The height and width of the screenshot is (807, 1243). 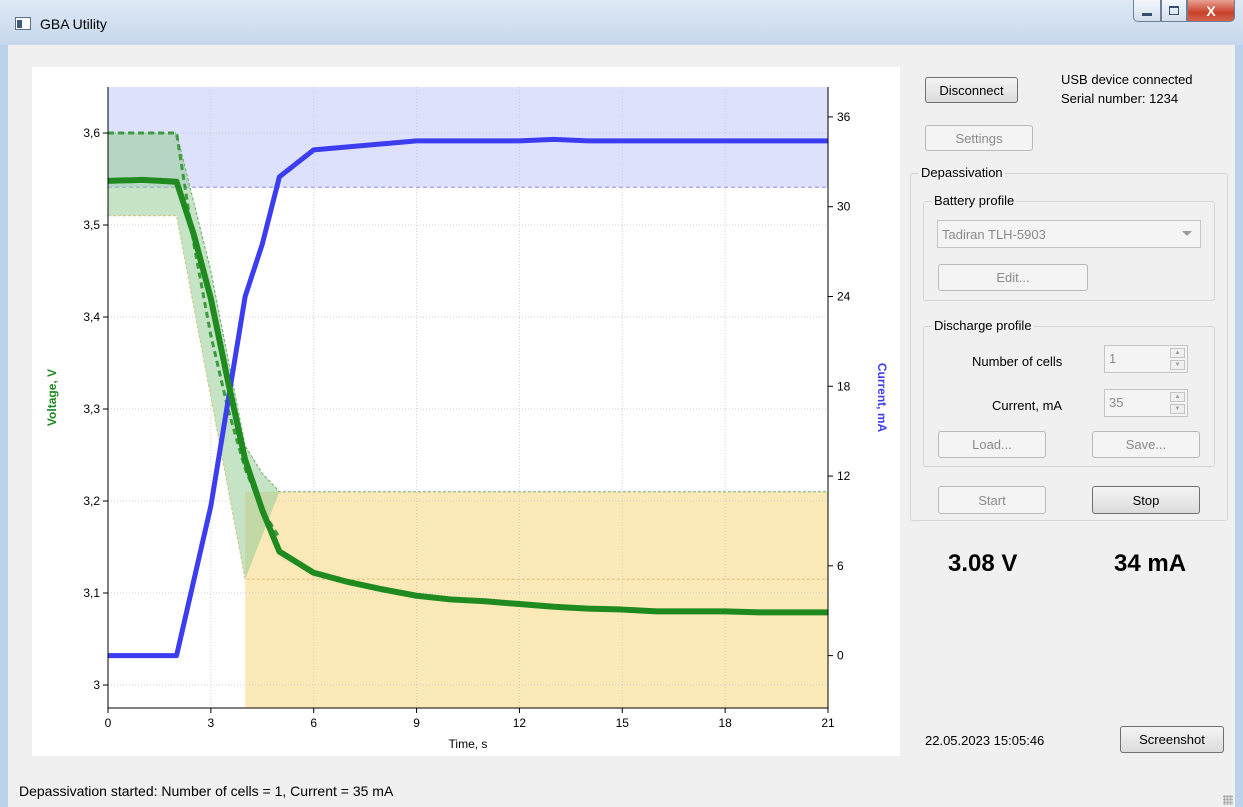 What do you see at coordinates (1147, 14) in the screenshot?
I see `minimize-icon` at bounding box center [1147, 14].